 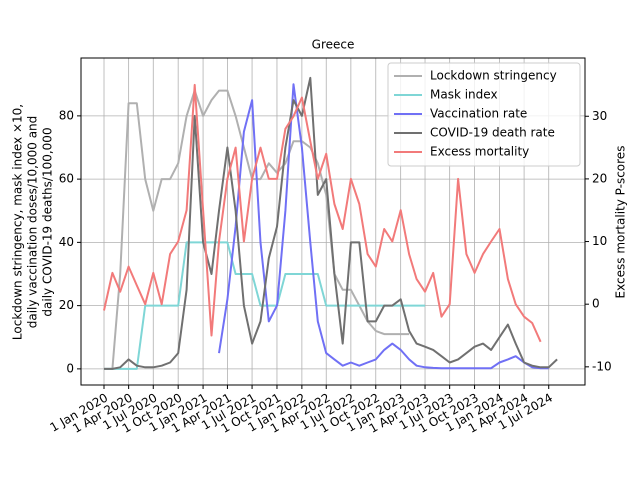 I want to click on y-tick-label: 80, so click(x=66, y=115).